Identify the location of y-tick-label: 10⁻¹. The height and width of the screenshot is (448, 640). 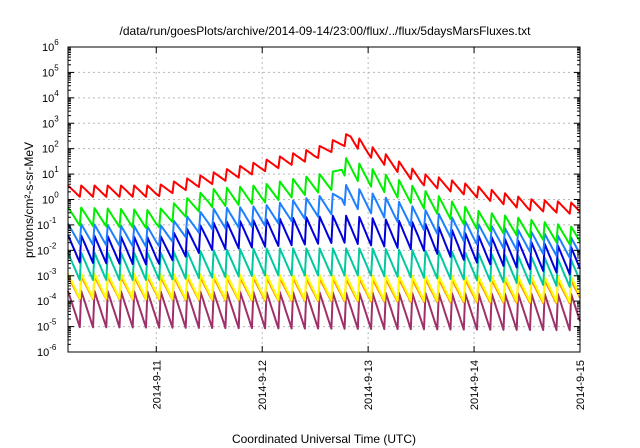
(47, 224).